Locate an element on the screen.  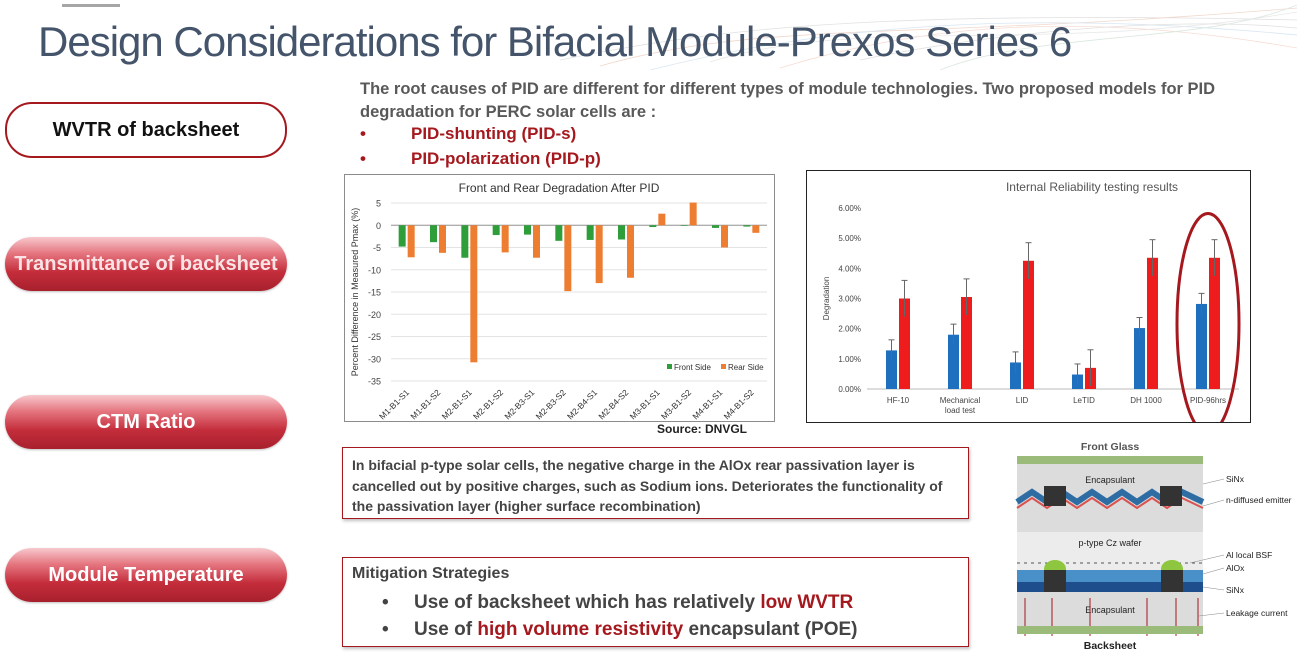
front-glass-layer is located at coordinates (1110, 460).